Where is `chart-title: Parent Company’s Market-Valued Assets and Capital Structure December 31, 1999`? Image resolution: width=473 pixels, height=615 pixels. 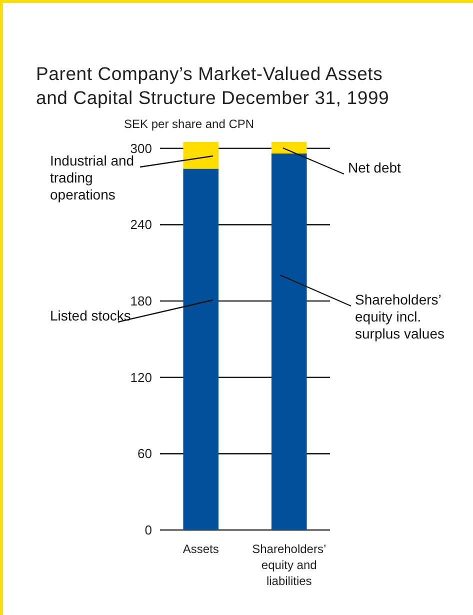 chart-title: Parent Company’s Market-Valued Assets and Capital Structure December 31, 1999 is located at coordinates (213, 85).